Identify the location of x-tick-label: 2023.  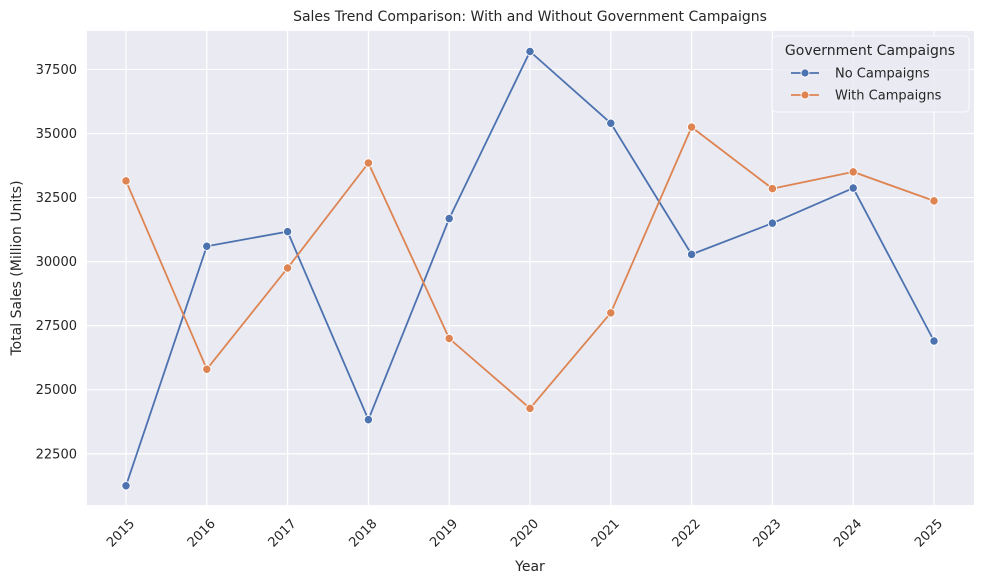
(767, 533).